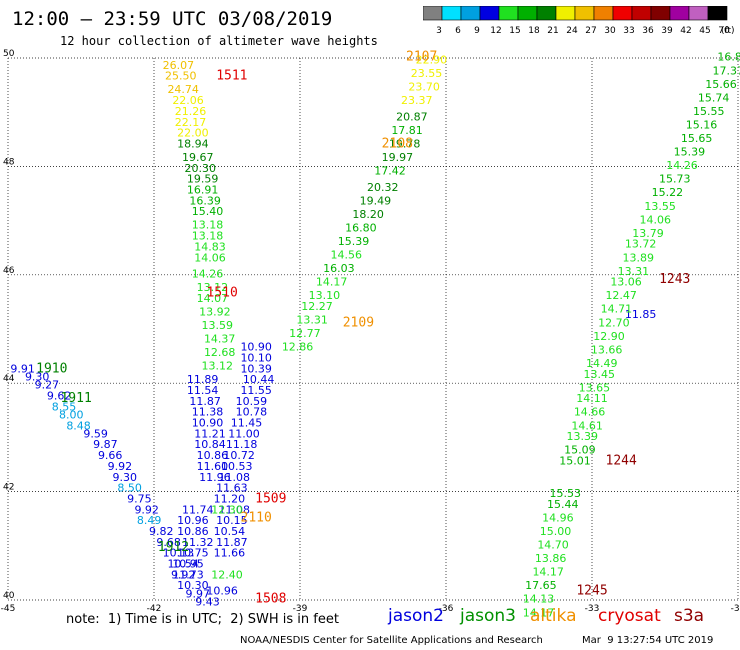  I want to click on wave-height-value: 19.59, so click(203, 179).